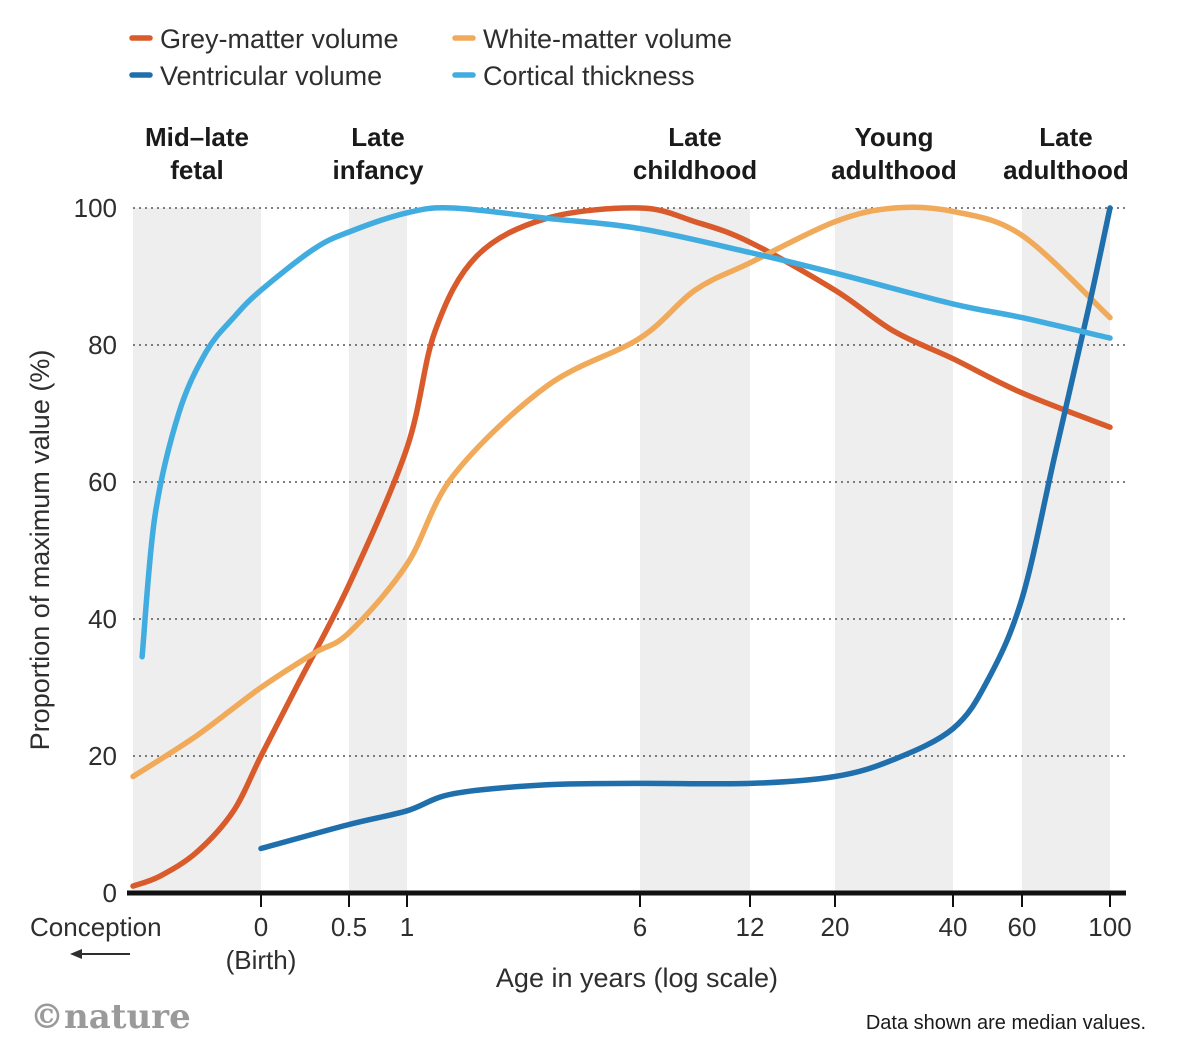  I want to click on x-tick-label: 60, so click(1022, 927).